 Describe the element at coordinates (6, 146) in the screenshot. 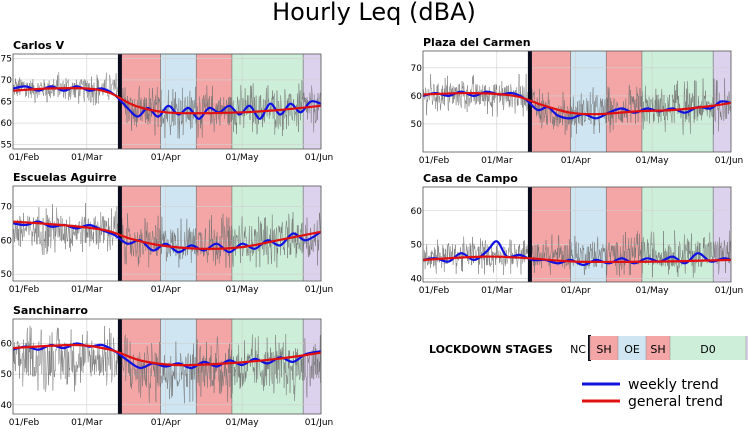

I see `y-tick-label: 55` at that location.